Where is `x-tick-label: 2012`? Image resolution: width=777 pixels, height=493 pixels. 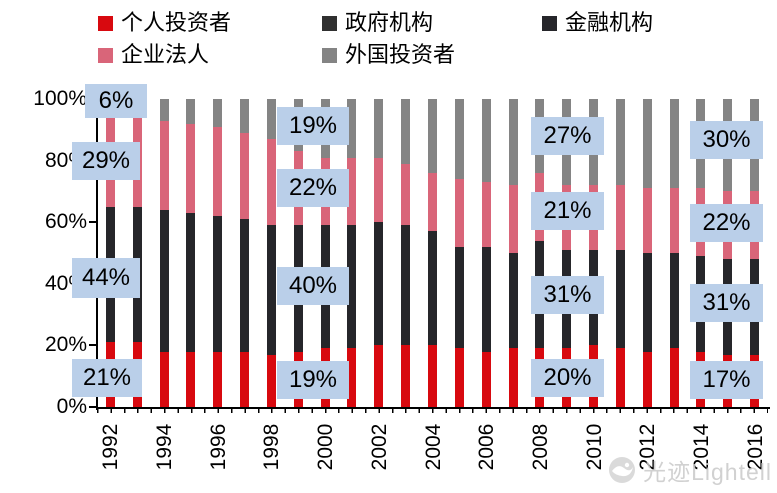 x-tick-label: 2012 is located at coordinates (648, 447).